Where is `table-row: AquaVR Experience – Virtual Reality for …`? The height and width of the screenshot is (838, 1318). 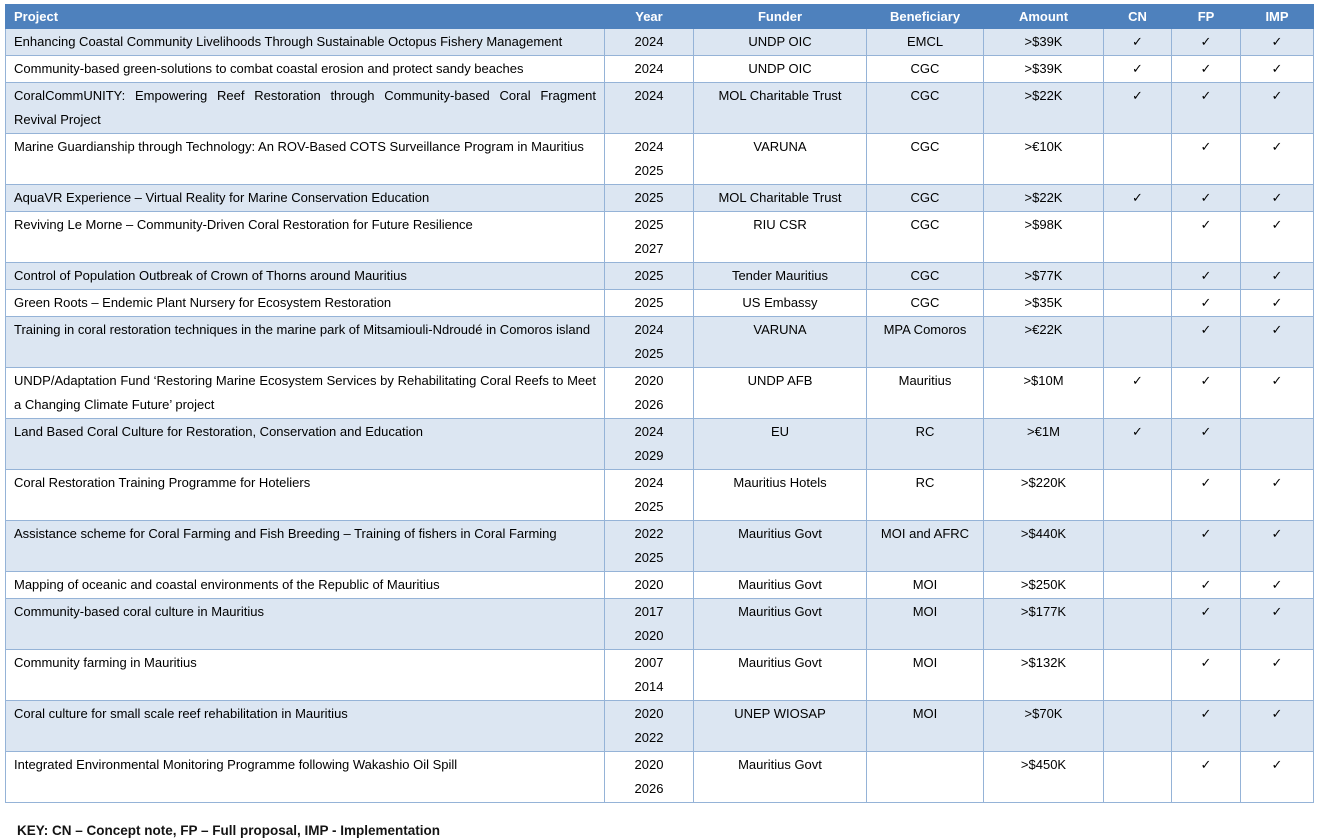
table-row: AquaVR Experience – Virtual Reality for … is located at coordinates (659, 198).